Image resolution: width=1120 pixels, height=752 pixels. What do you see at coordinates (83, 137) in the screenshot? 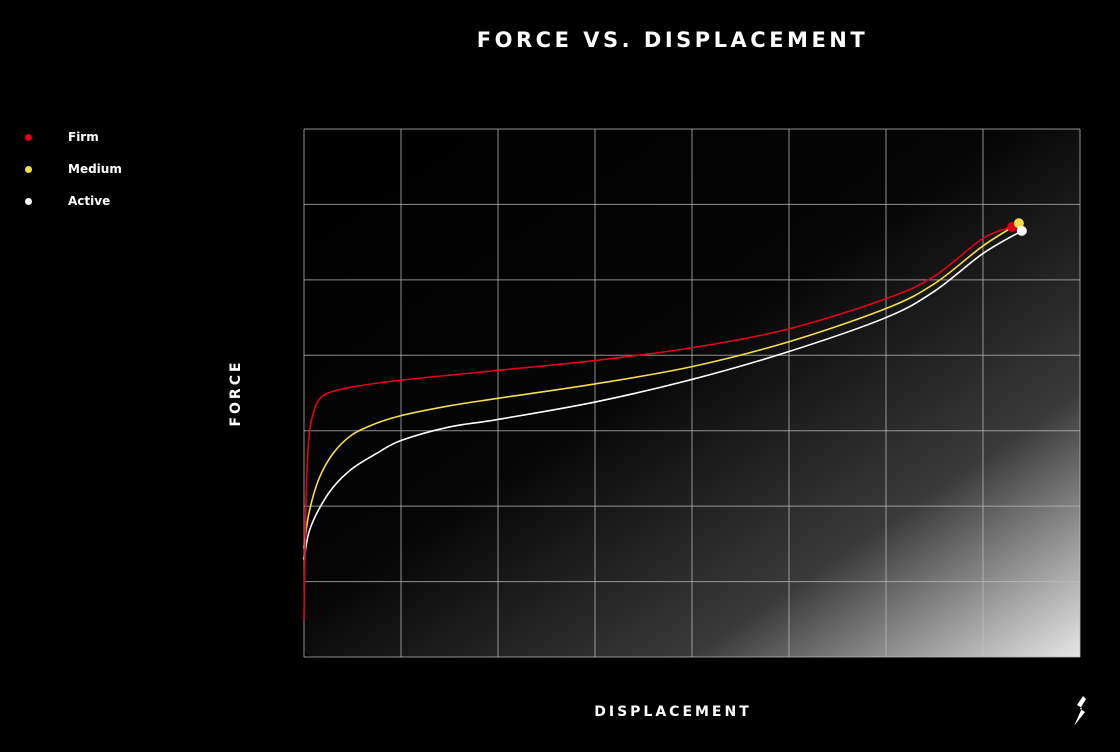
I see `legend-label-firm: Firm` at bounding box center [83, 137].